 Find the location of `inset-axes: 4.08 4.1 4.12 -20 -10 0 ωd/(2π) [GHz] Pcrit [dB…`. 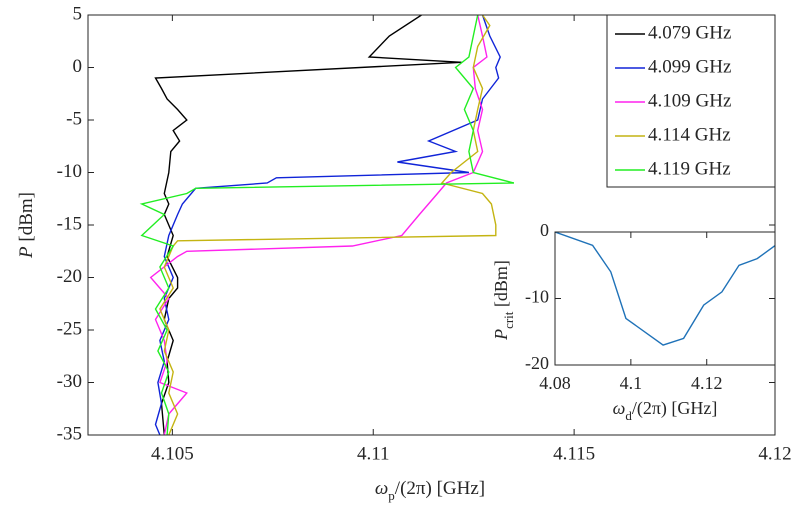

inset-axes: 4.08 4.1 4.12 -20 -10 0 ωd/(2π) [GHz] Pcrit [dB… is located at coordinates (633, 321).